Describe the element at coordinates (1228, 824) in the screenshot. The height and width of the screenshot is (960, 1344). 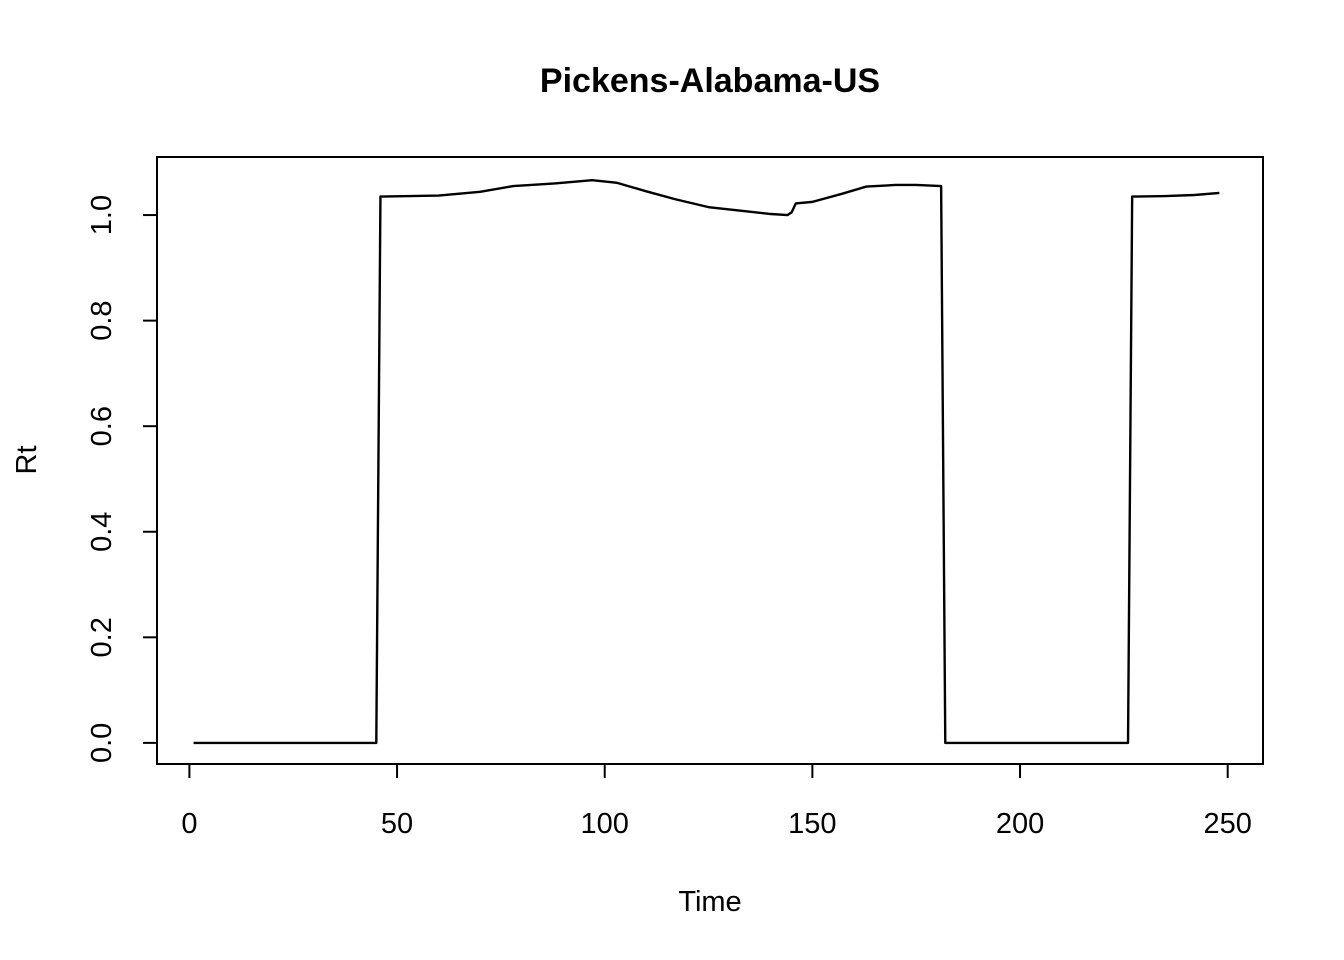
I see `x-tick-label: 250` at that location.